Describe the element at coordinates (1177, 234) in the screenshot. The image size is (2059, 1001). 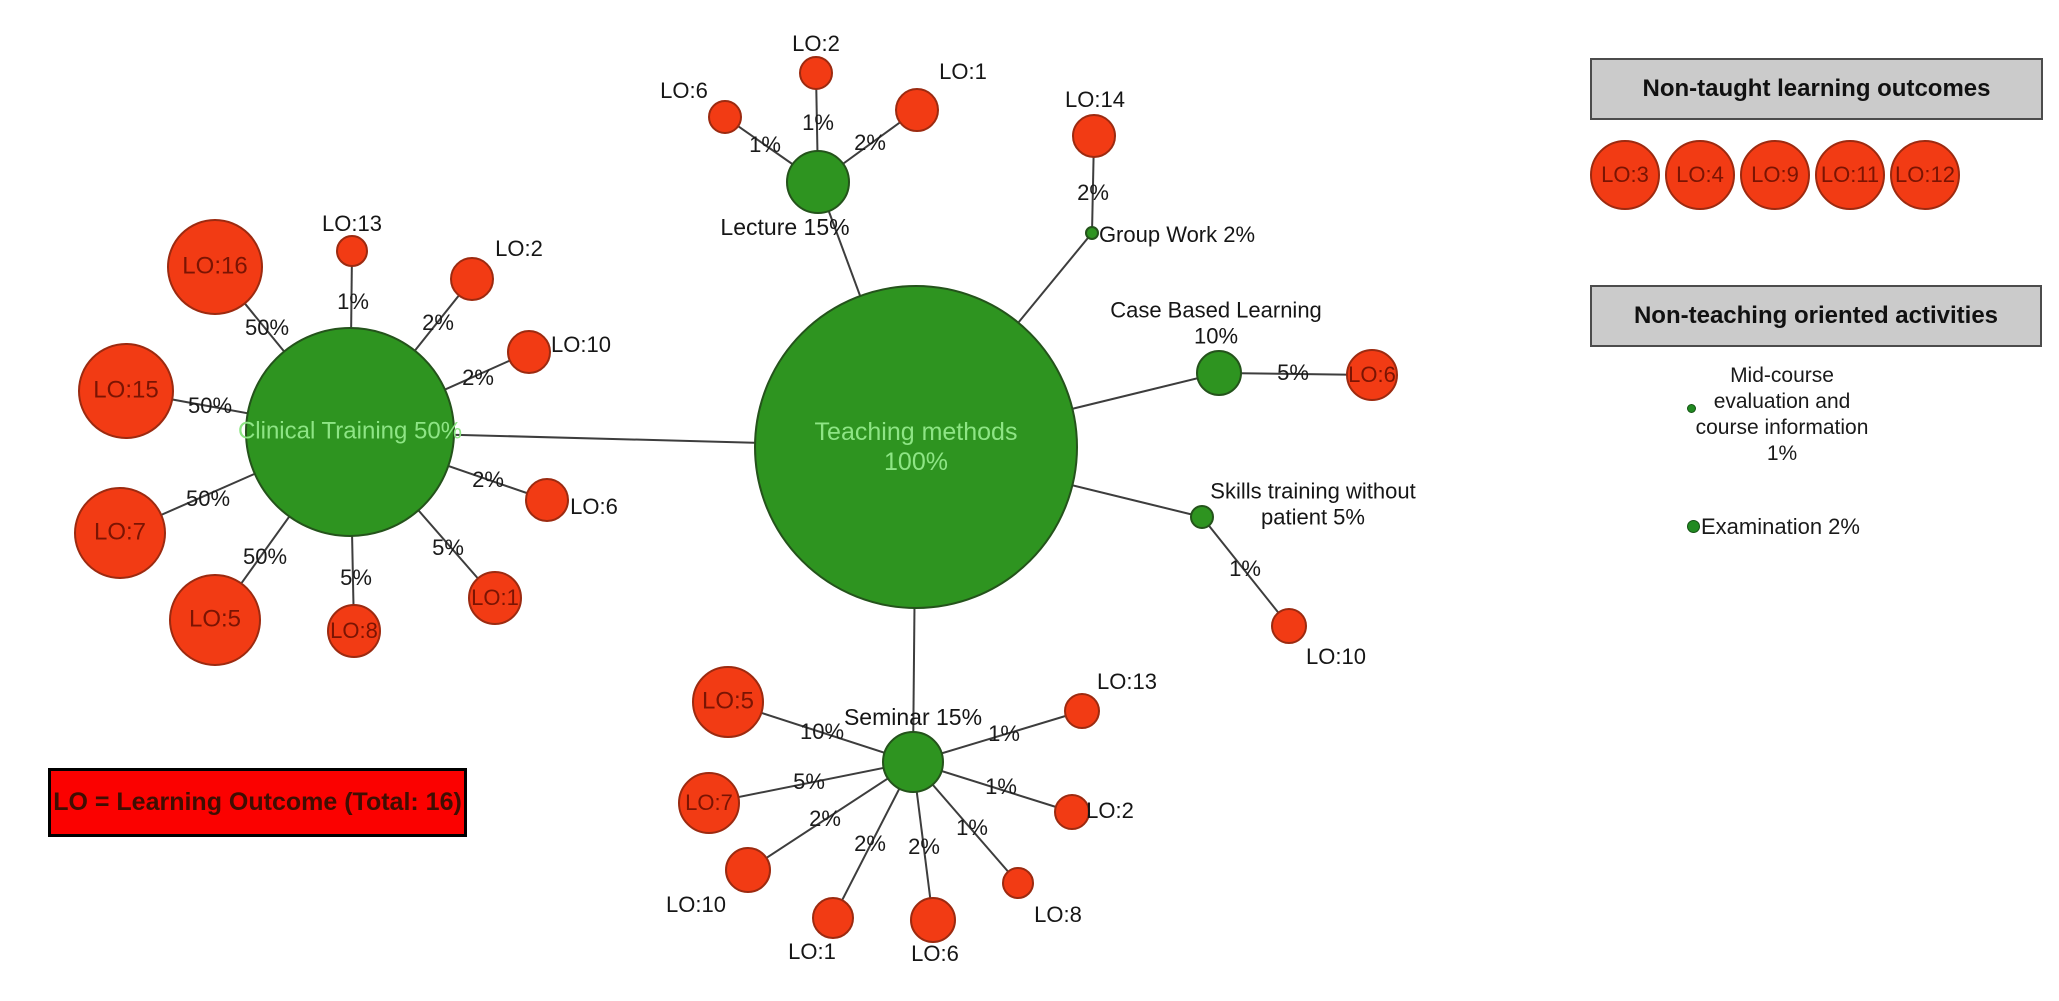
I see `label-groupwork: Group Work 2%` at that location.